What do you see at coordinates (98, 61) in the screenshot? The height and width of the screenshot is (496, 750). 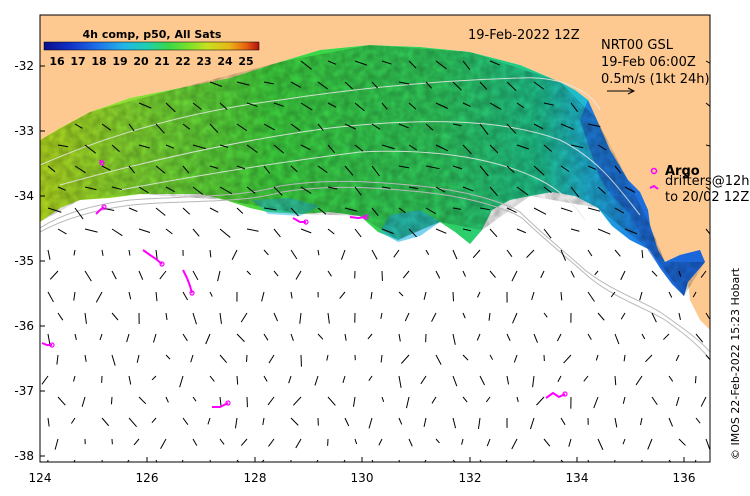 I see `colorbar-label-18: 18` at bounding box center [98, 61].